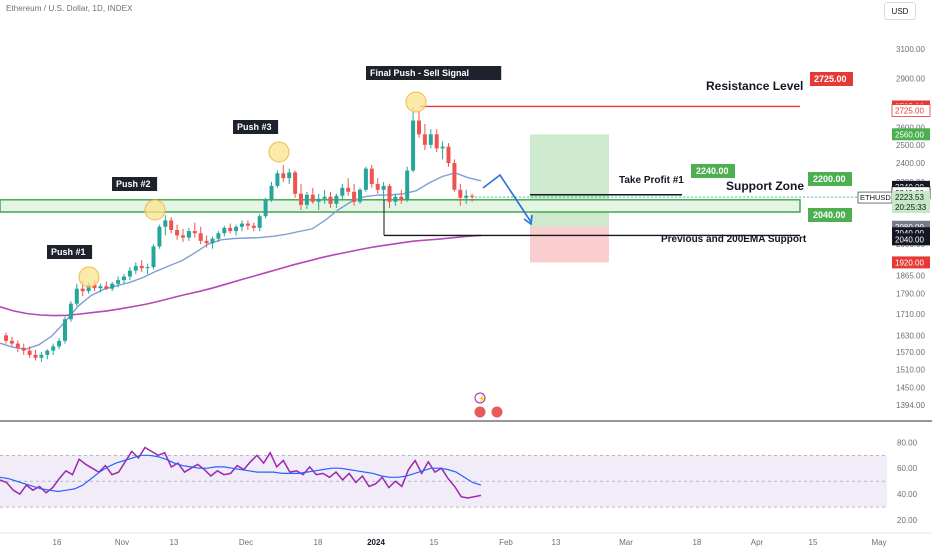 This screenshot has height=550, width=932. I want to click on rsi-line, so click(241, 472).